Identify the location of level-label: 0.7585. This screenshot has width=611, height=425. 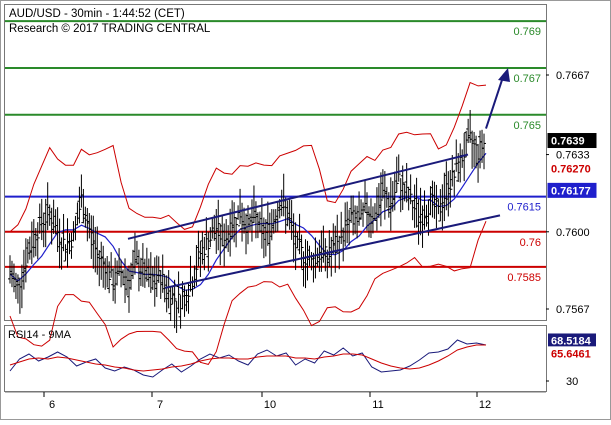
(524, 278).